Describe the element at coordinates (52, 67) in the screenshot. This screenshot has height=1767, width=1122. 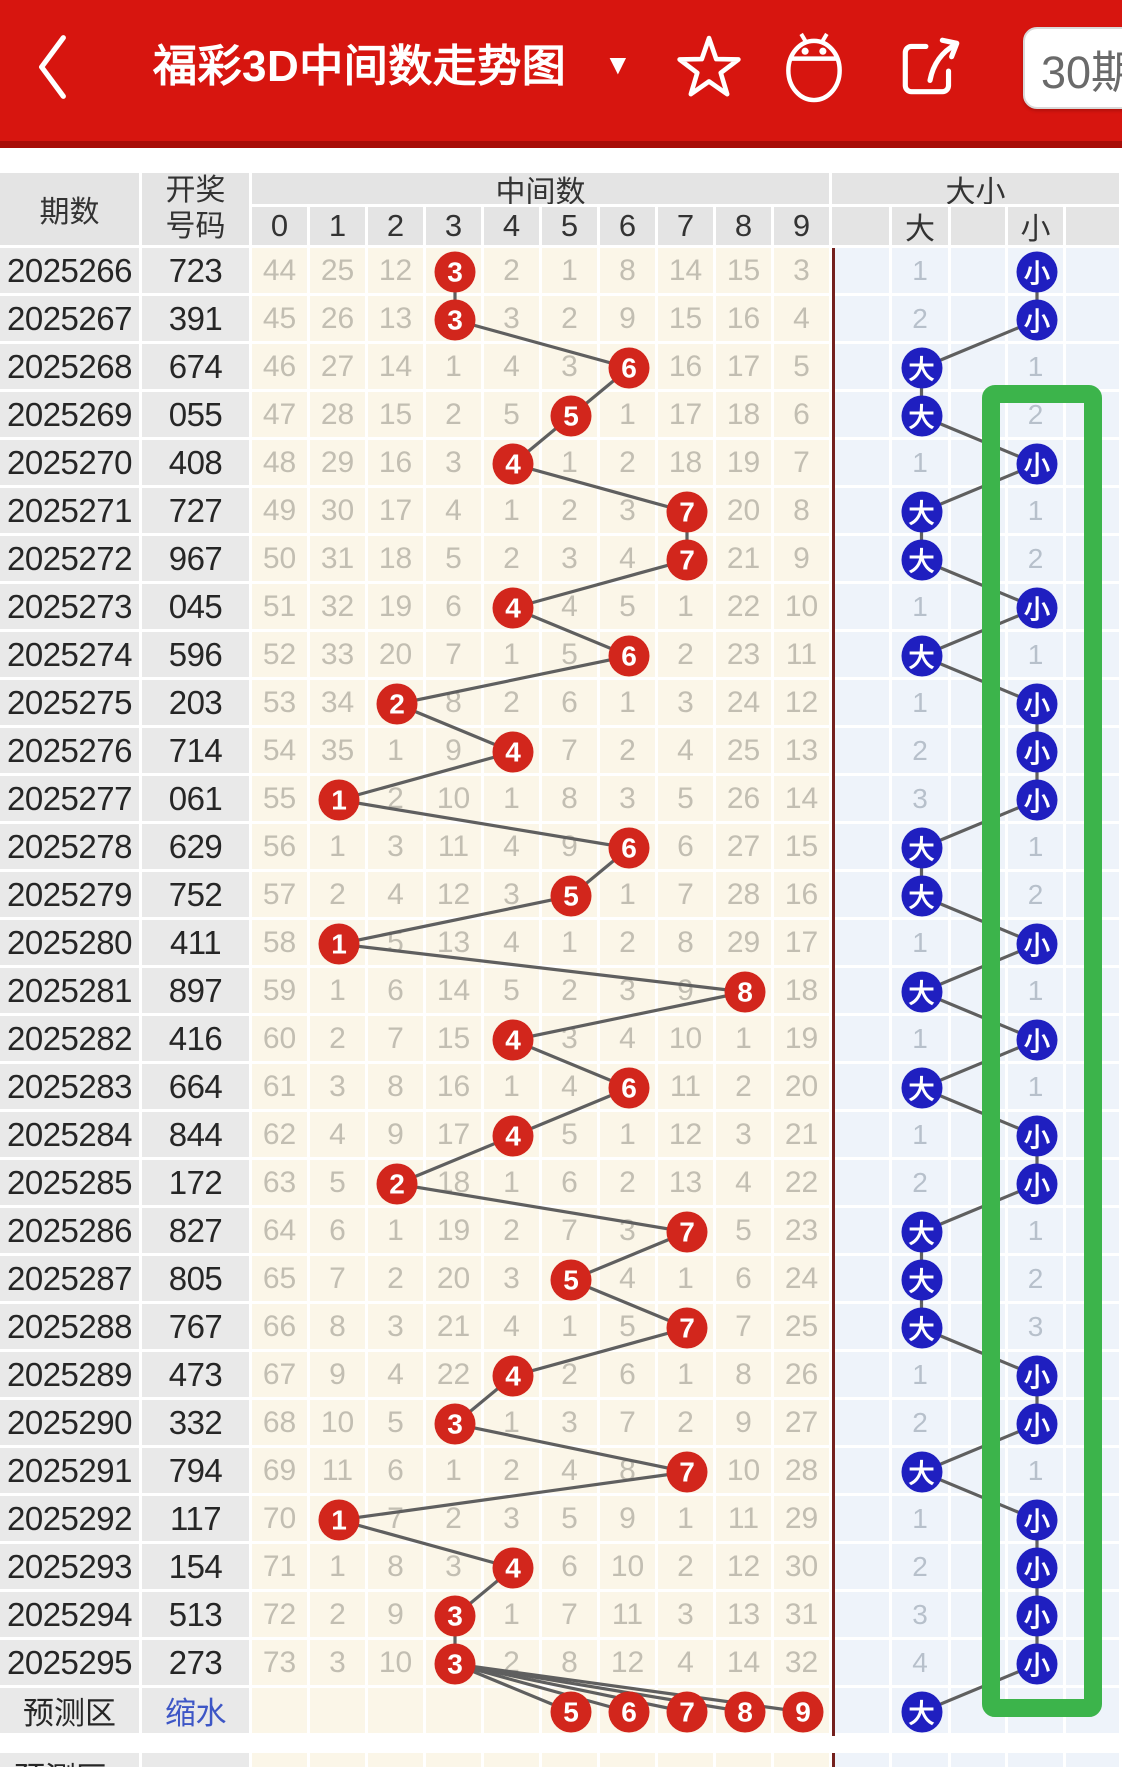
I see `back-icon` at that location.